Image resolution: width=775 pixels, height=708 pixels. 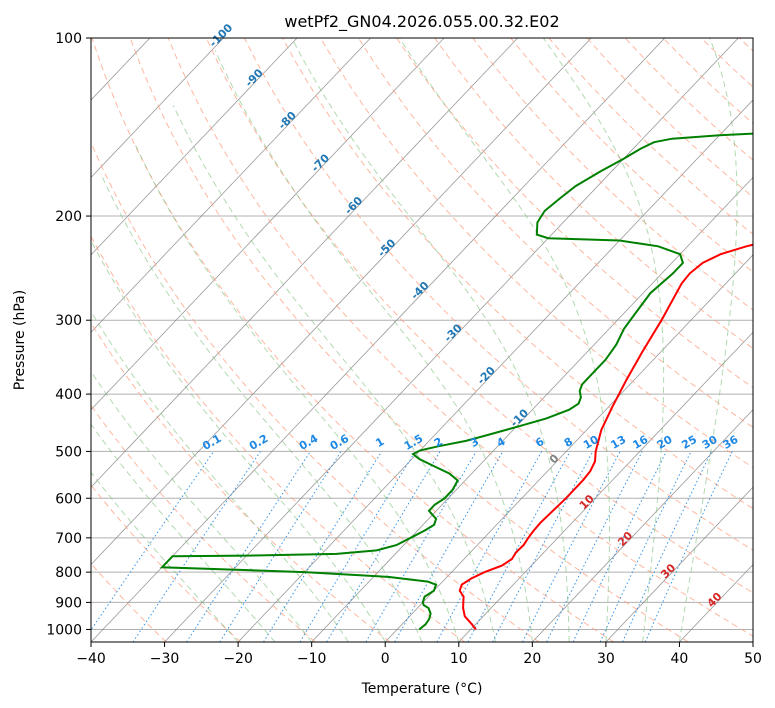 I want to click on x-tick-label: 50, so click(x=753, y=659).